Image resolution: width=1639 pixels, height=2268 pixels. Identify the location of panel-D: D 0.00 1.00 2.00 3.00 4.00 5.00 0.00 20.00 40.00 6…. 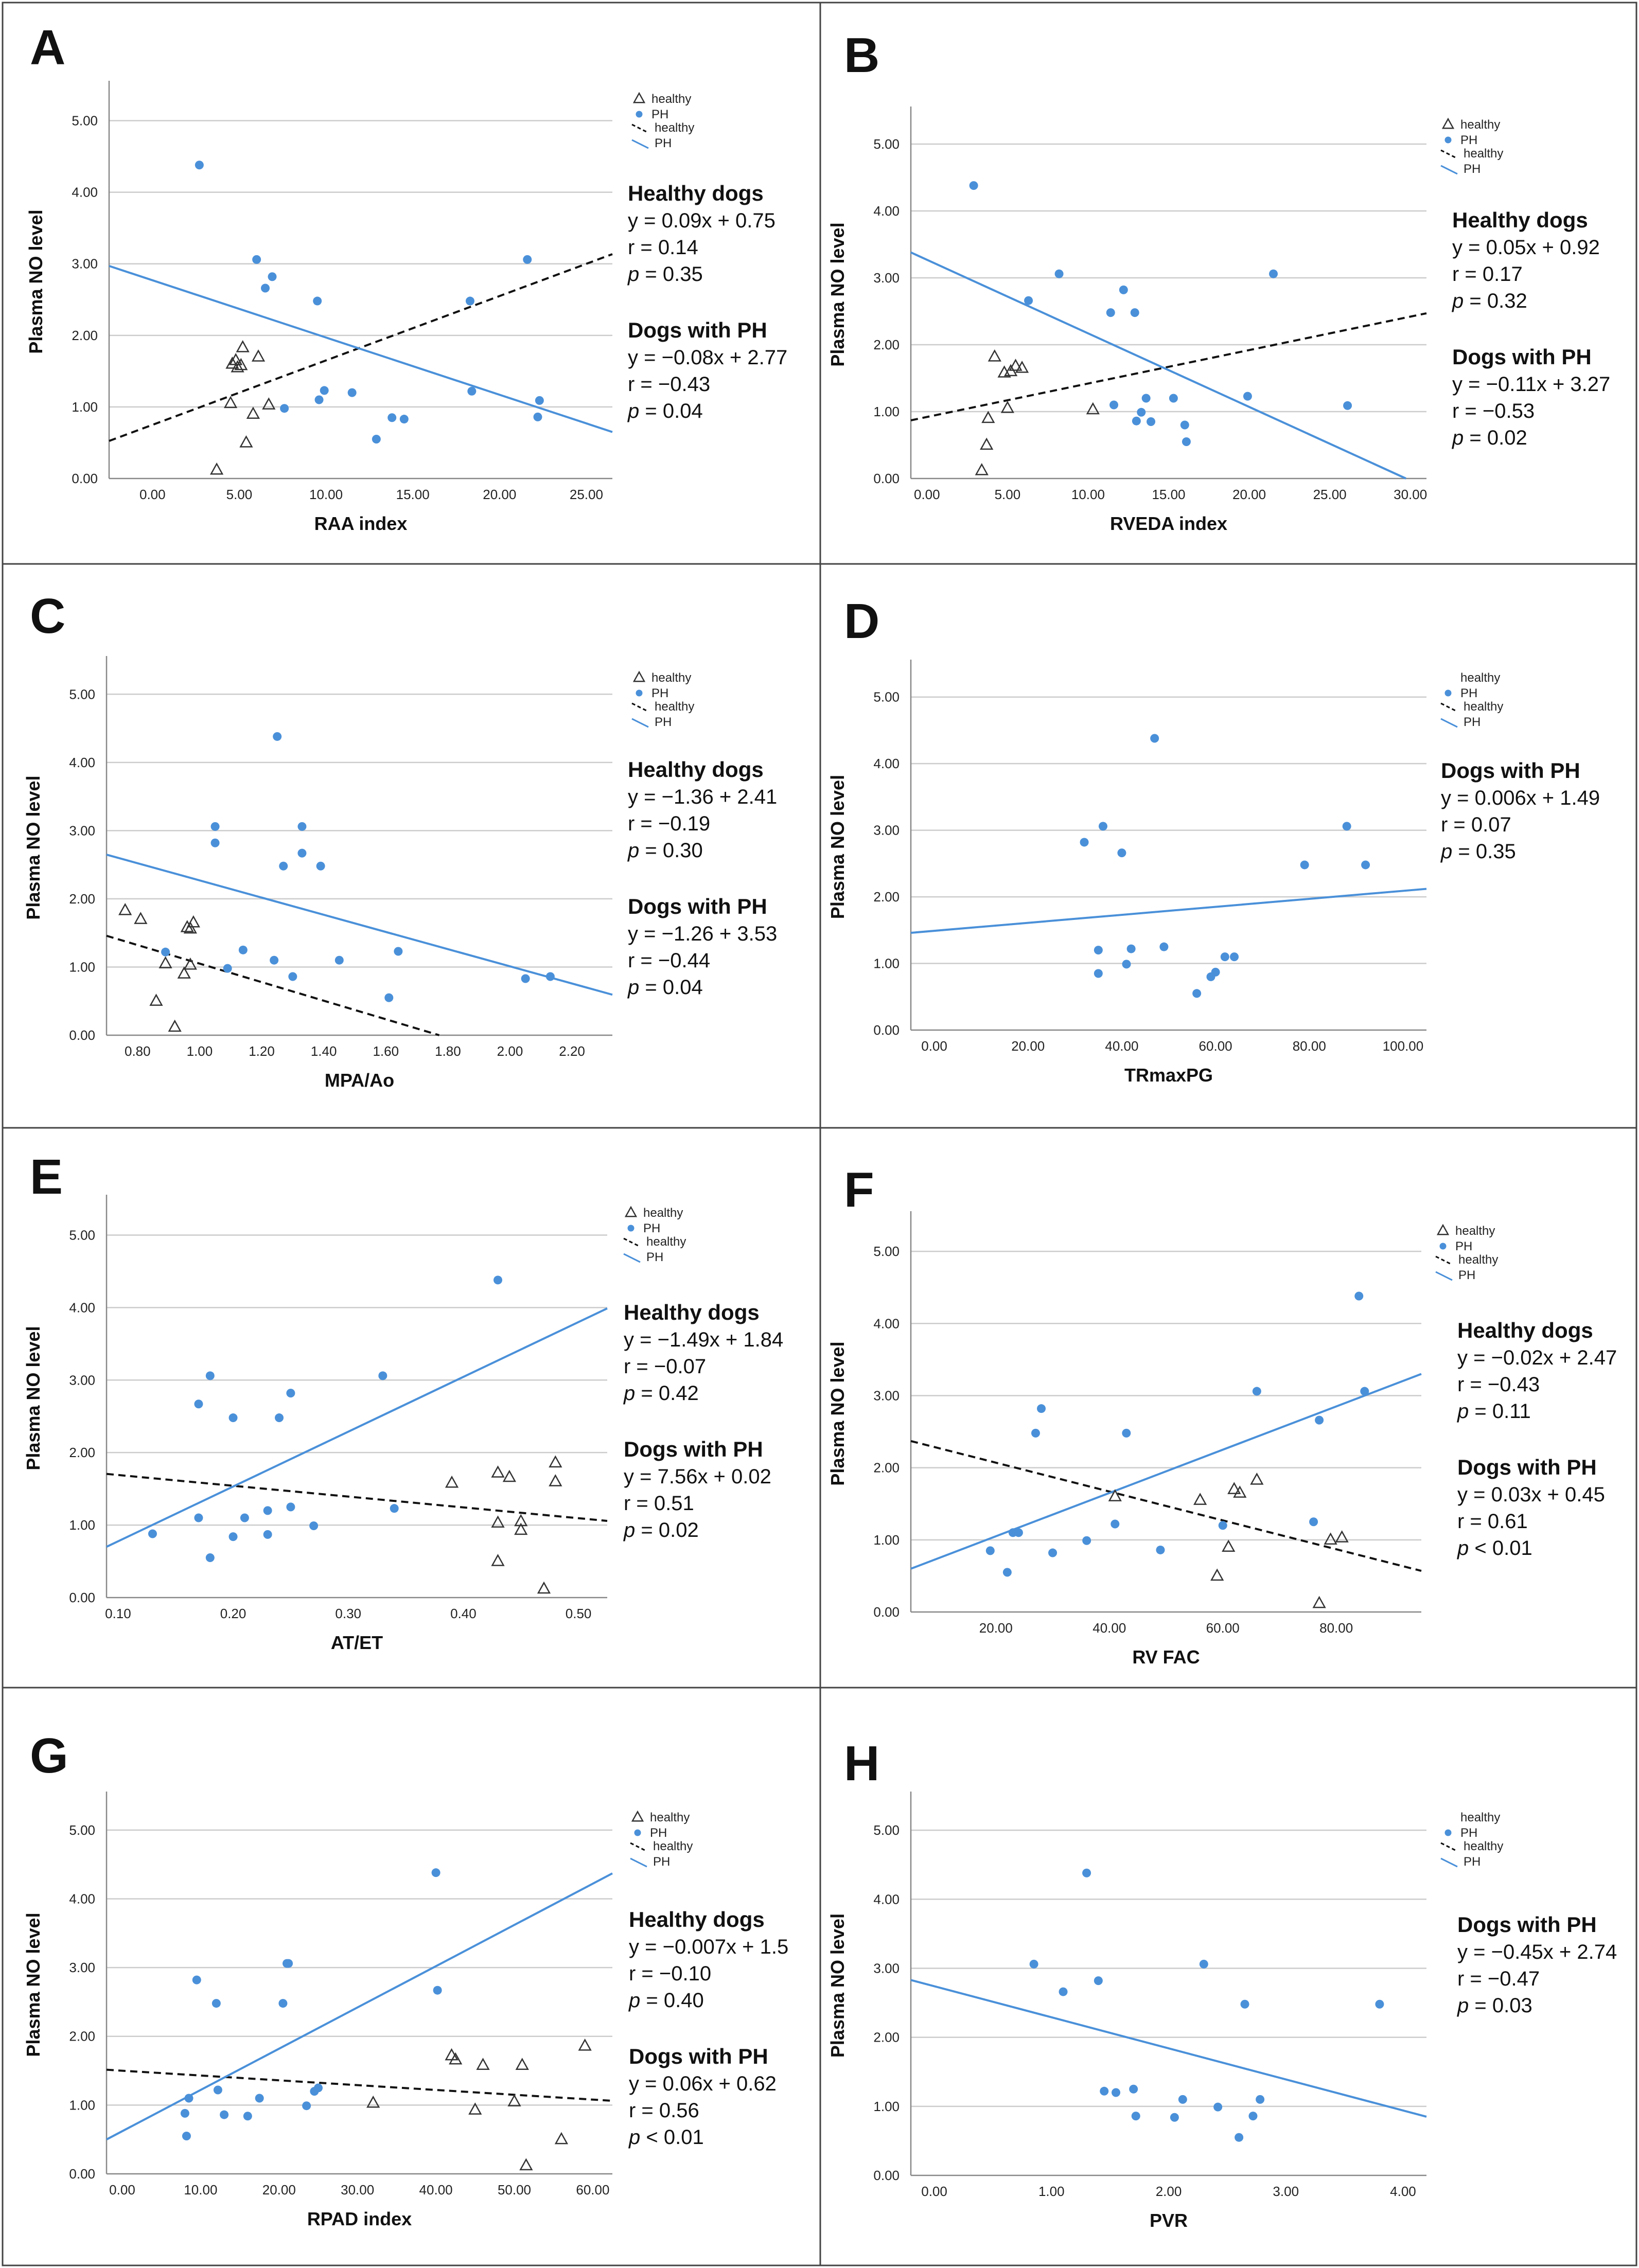
(1213, 840).